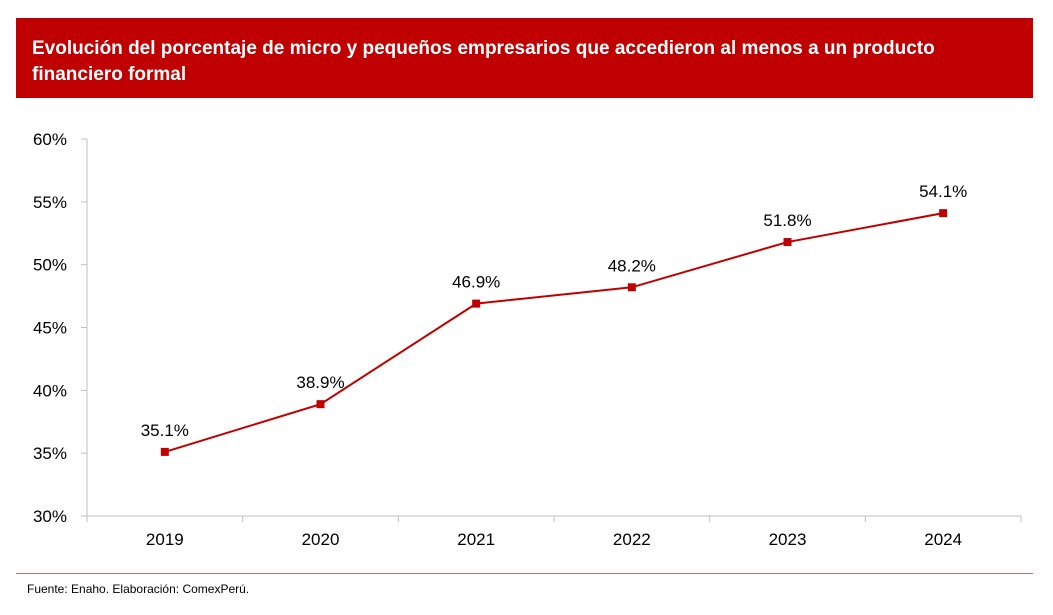  I want to click on x-tick-label: 2021, so click(476, 539).